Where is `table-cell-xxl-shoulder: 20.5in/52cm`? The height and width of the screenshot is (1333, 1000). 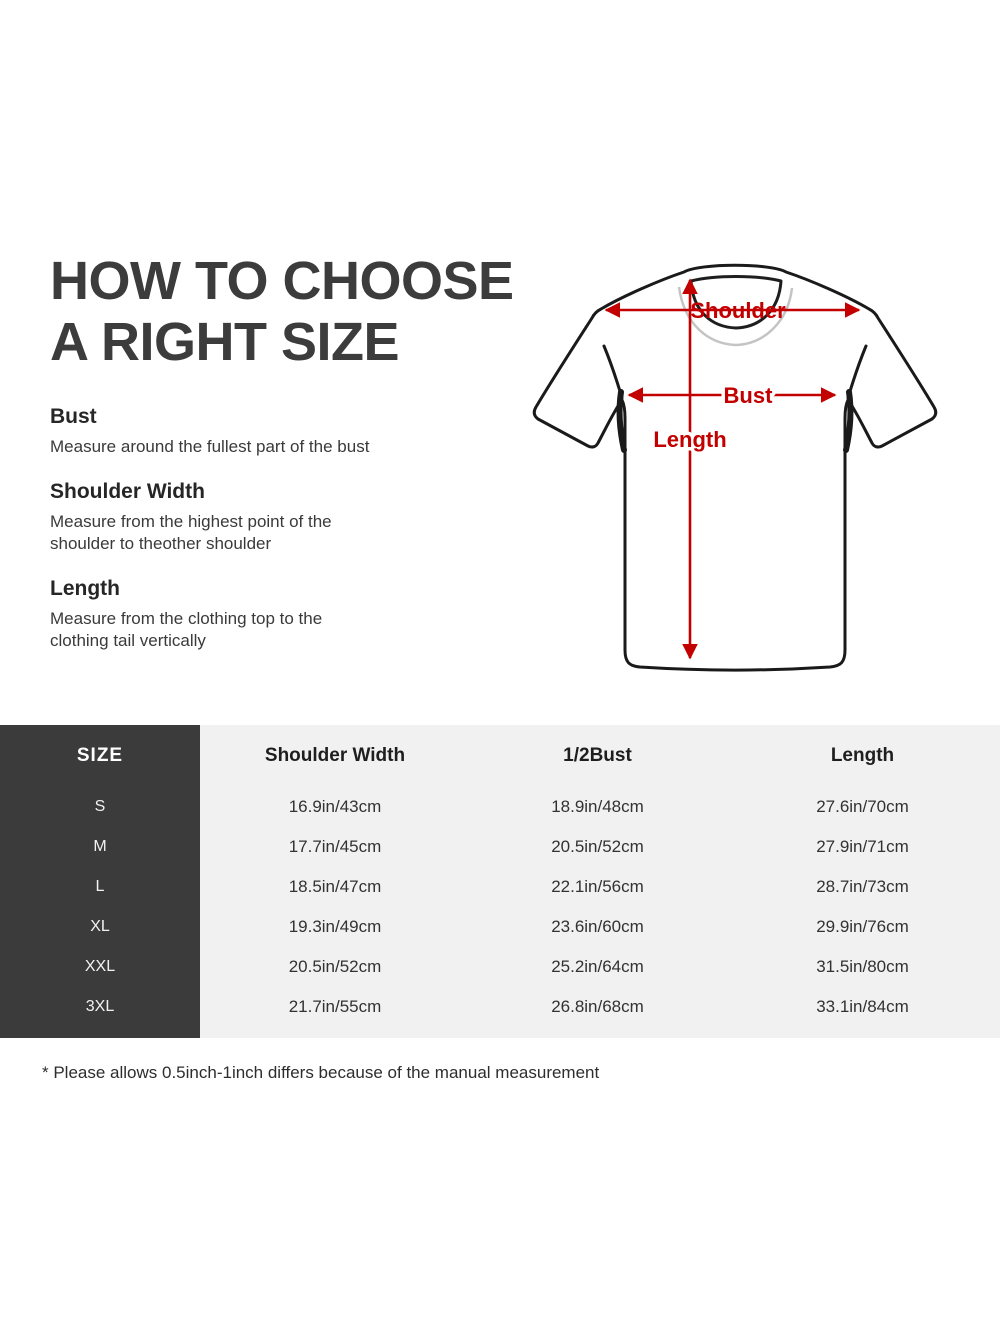 table-cell-xxl-shoulder: 20.5in/52cm is located at coordinates (335, 966).